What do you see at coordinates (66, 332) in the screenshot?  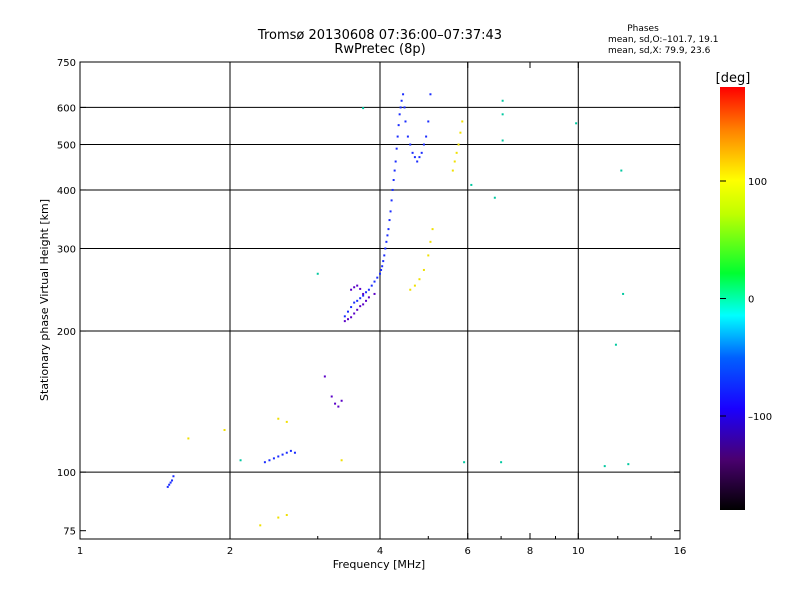 I see `y-tick-label: 200` at bounding box center [66, 332].